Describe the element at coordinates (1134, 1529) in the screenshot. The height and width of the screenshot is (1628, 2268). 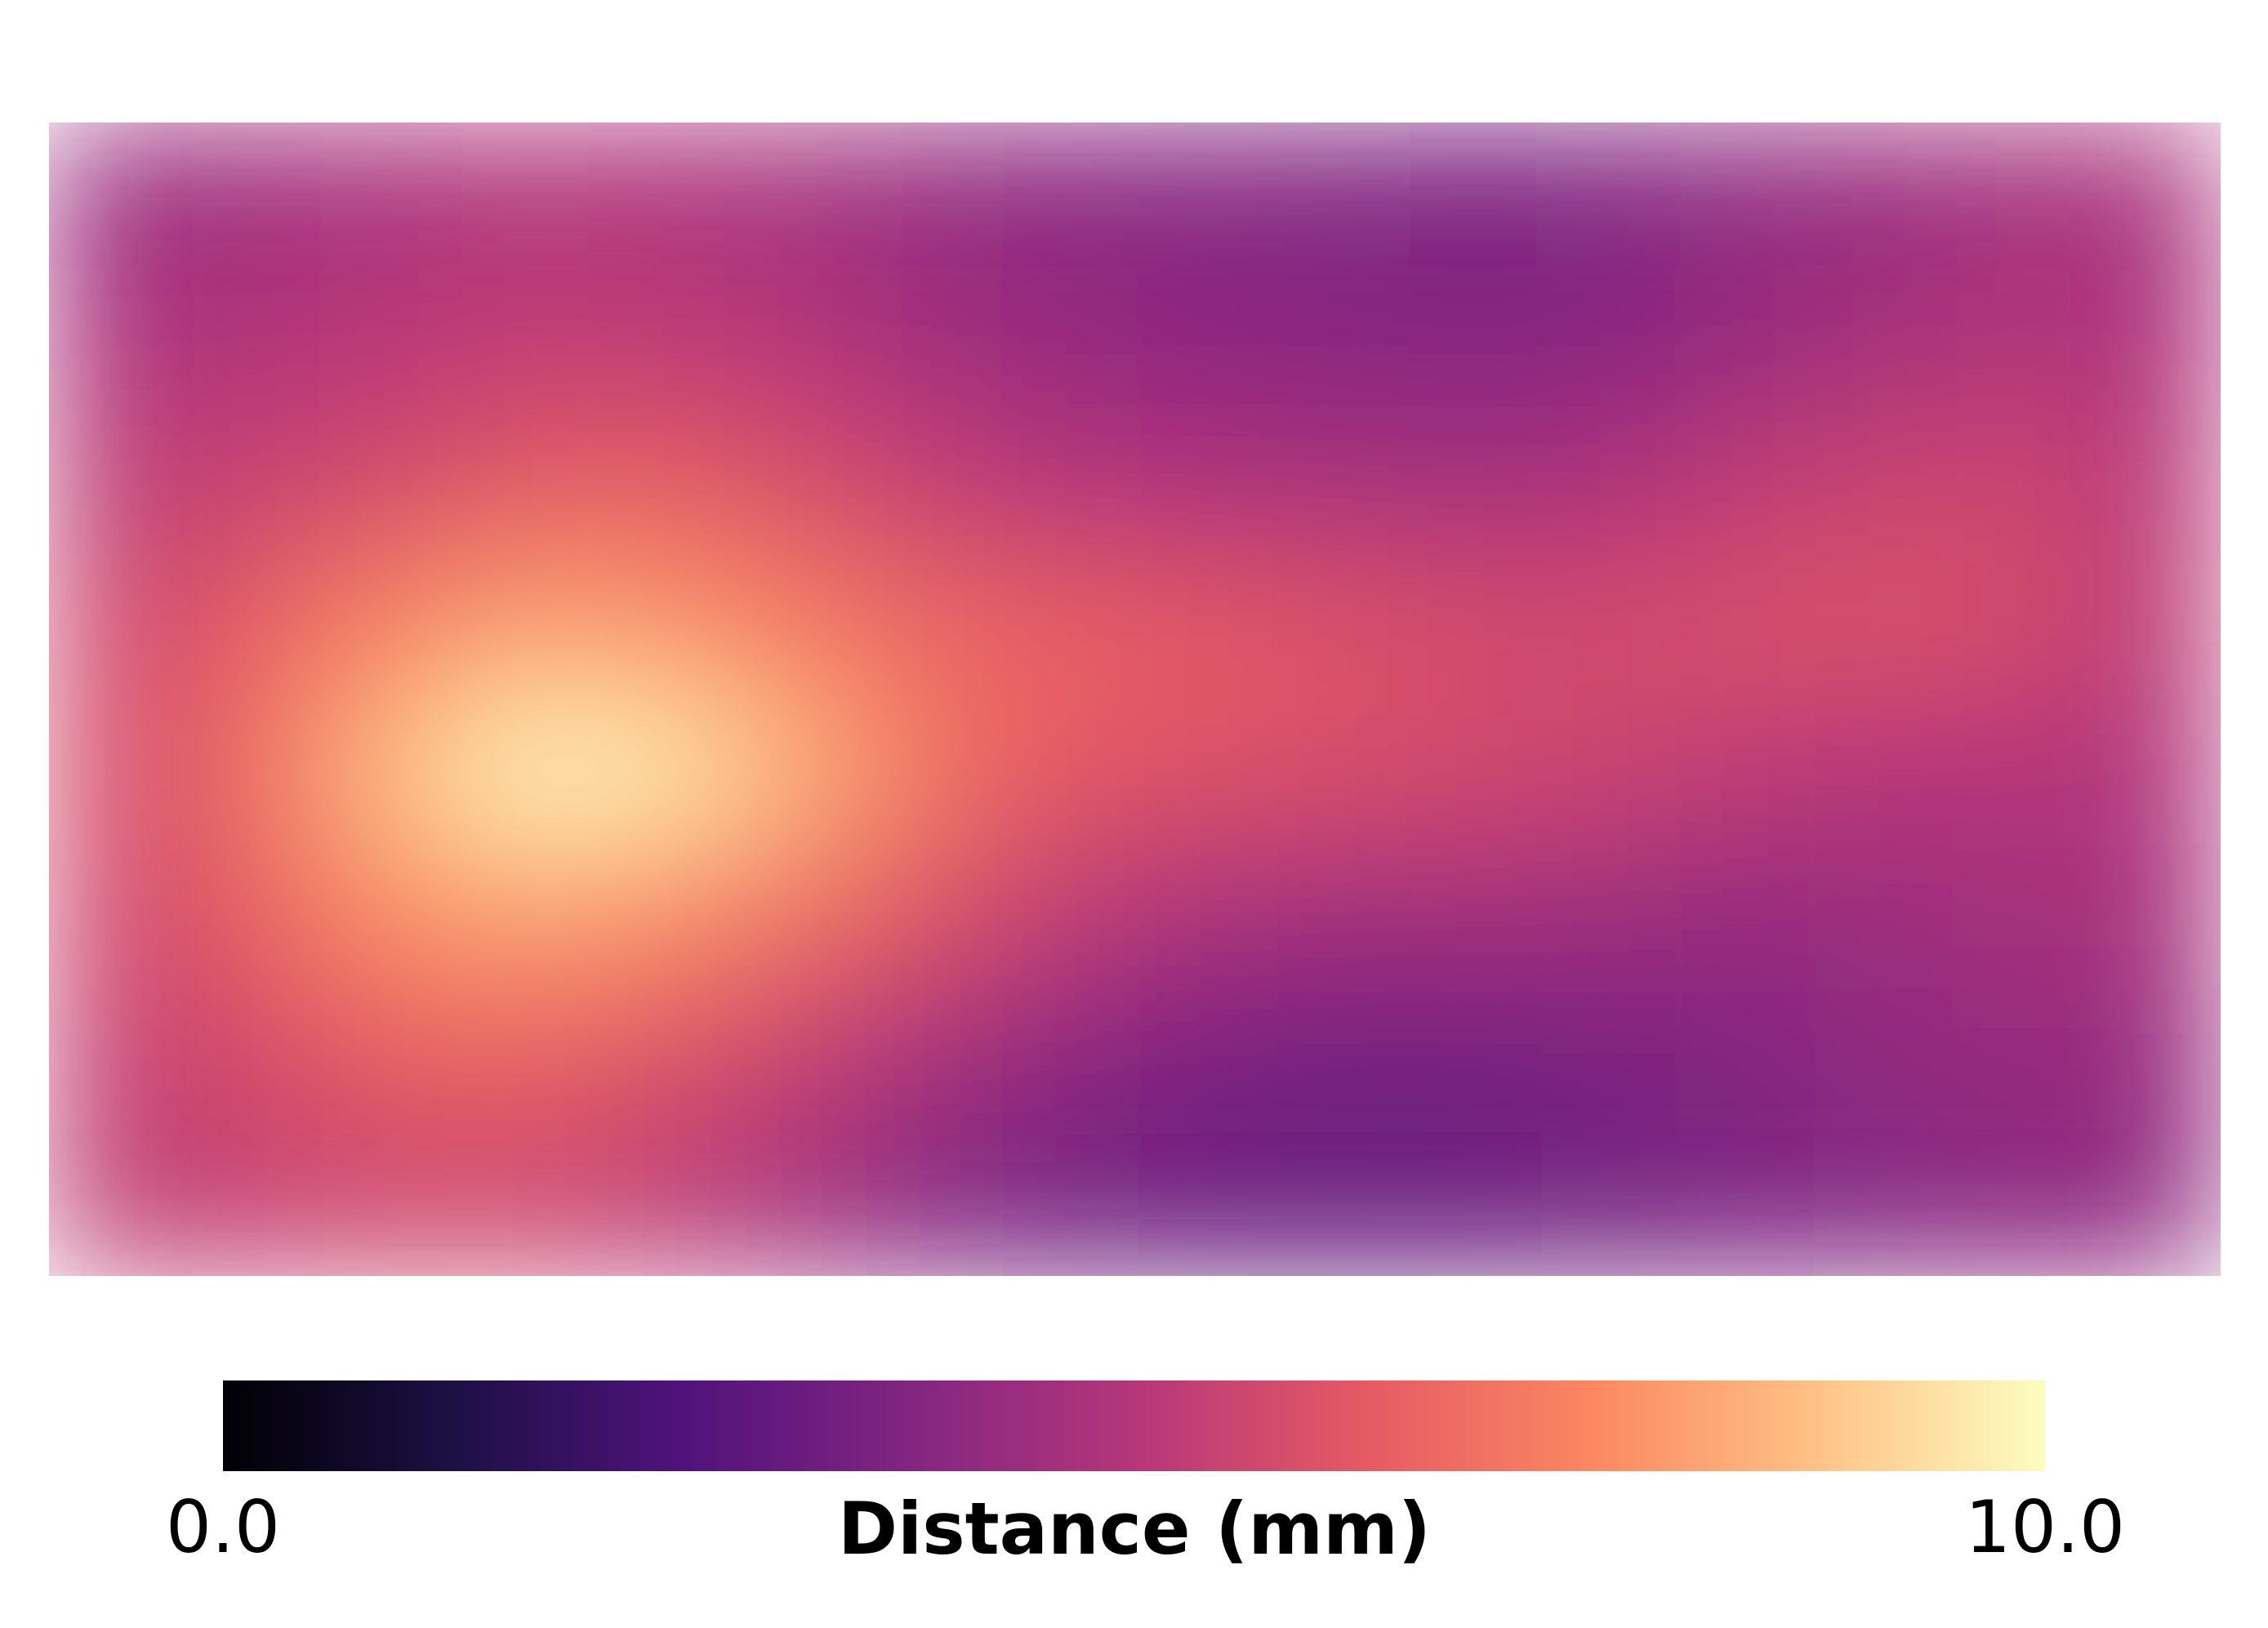
I see `colorbar-label: Distance (mm)` at that location.